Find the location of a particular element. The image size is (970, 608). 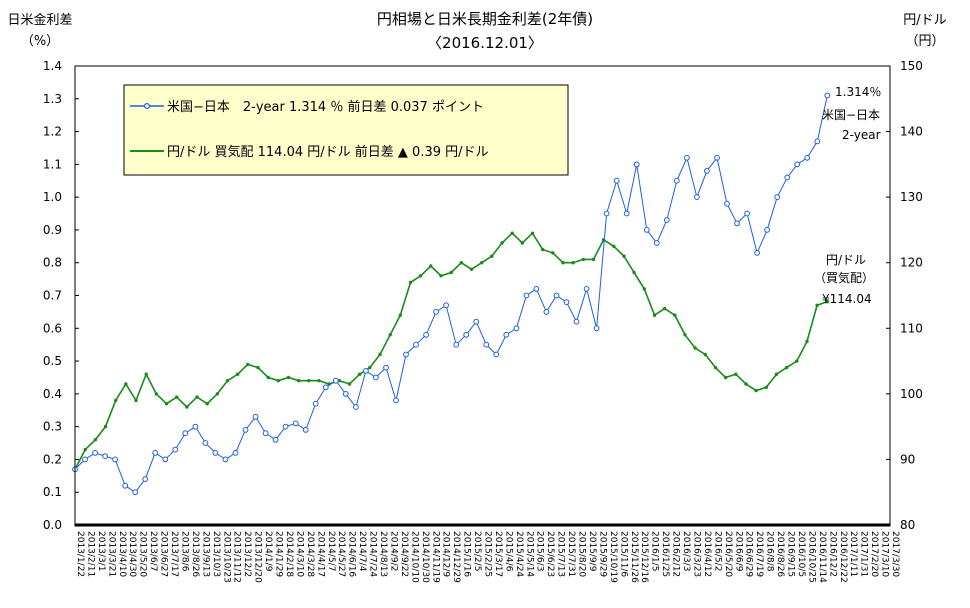

x-tick-label: 2014/1/29 is located at coordinates (279, 554).